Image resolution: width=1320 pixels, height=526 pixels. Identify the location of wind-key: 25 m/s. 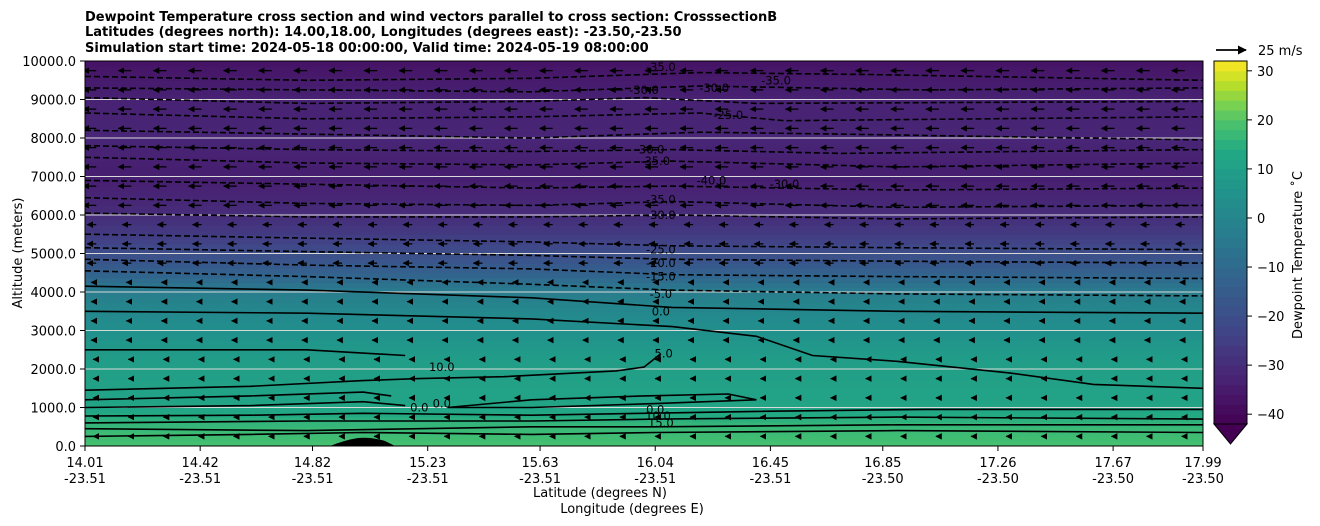
(1259, 51).